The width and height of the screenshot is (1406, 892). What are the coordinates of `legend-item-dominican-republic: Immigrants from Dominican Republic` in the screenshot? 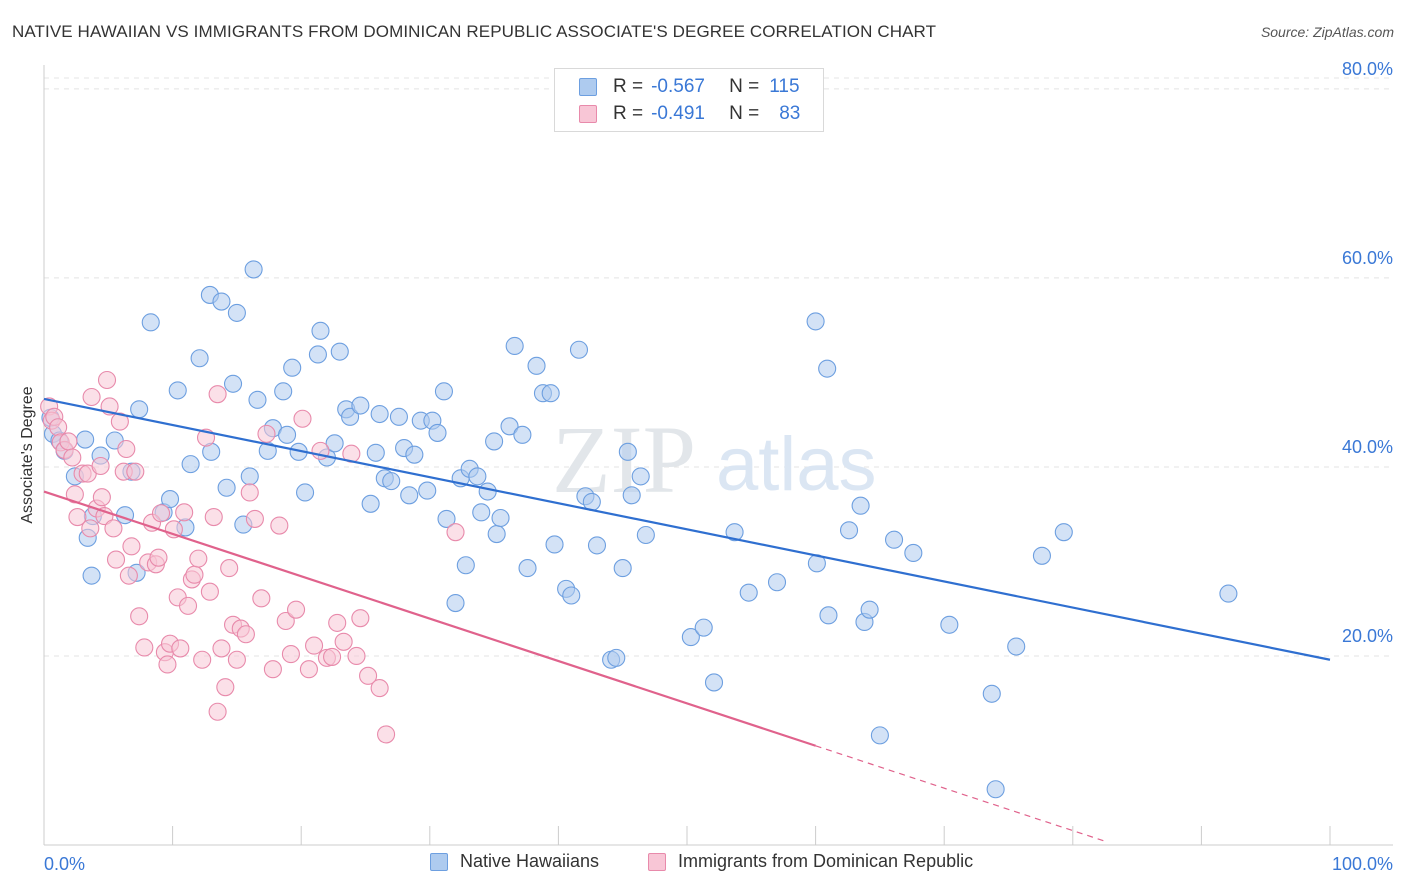 It's located at (810, 861).